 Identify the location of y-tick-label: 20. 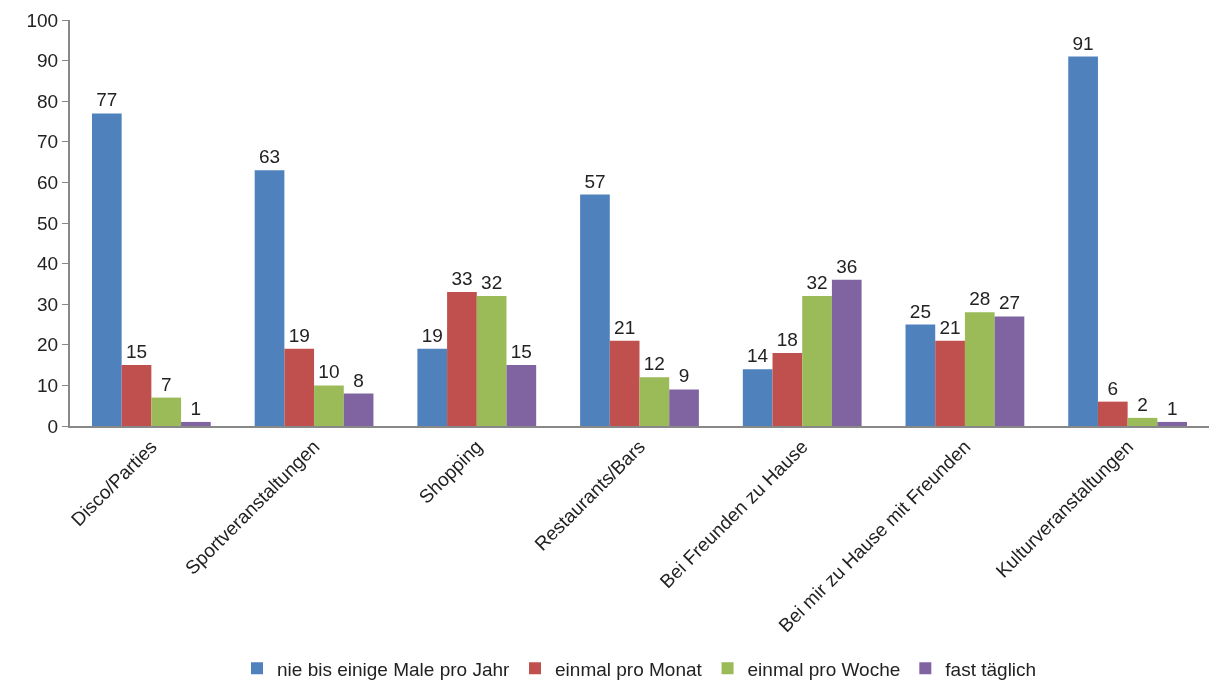
(48, 345).